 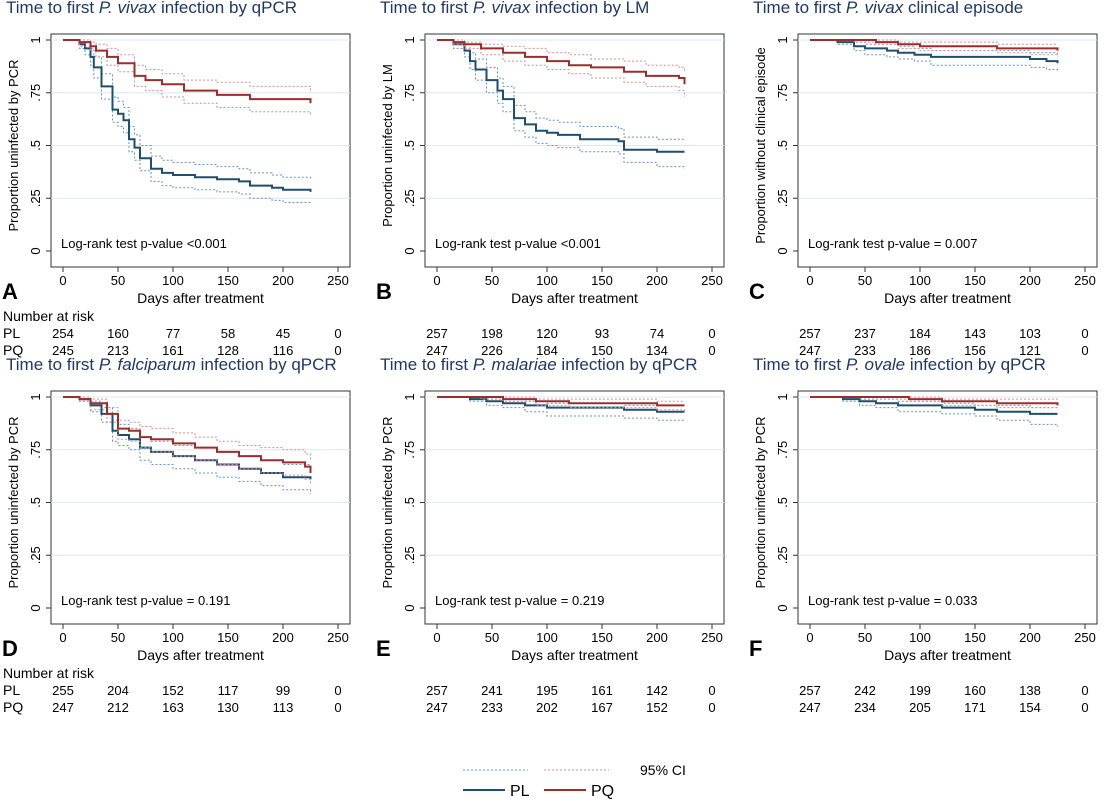 I want to click on x-tick-label: 150, so click(x=975, y=280).